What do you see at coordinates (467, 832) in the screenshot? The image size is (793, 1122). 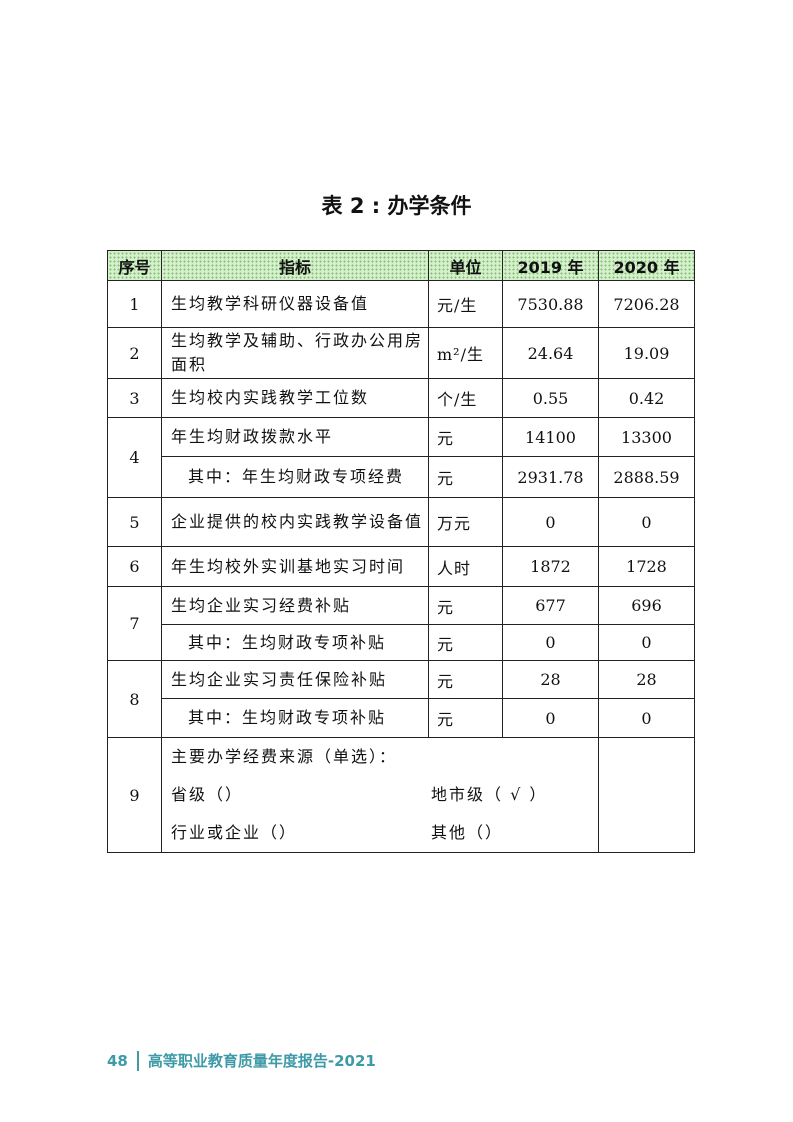 I see `option-other: 其他（）` at bounding box center [467, 832].